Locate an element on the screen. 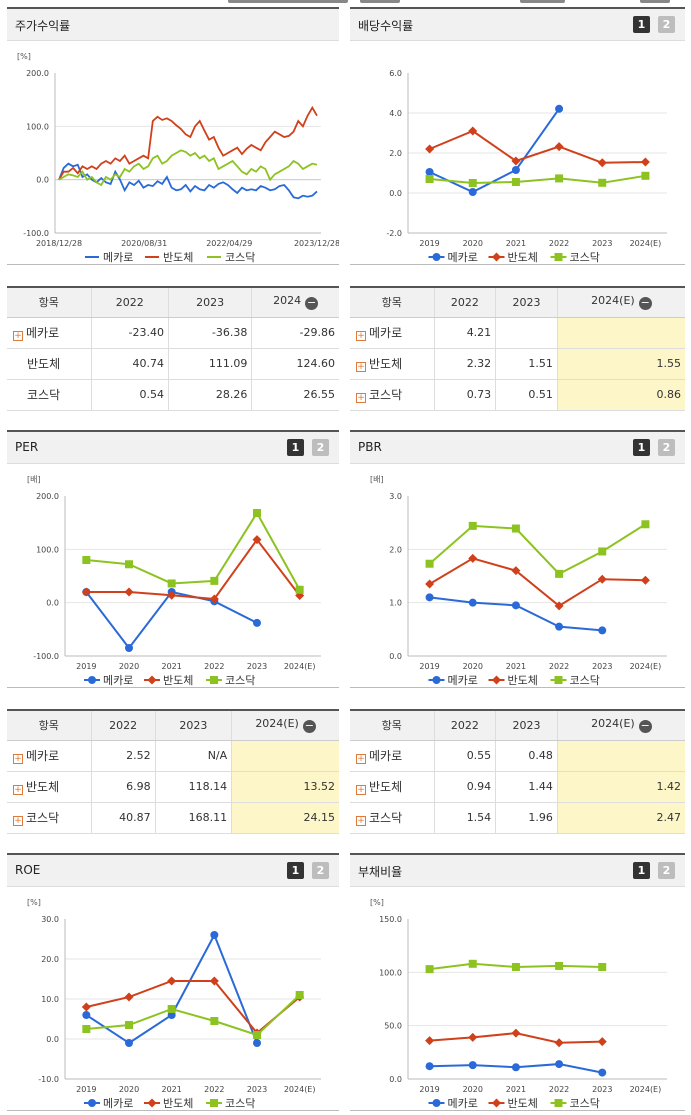  x-tick-label: 2024(E) is located at coordinates (646, 243).